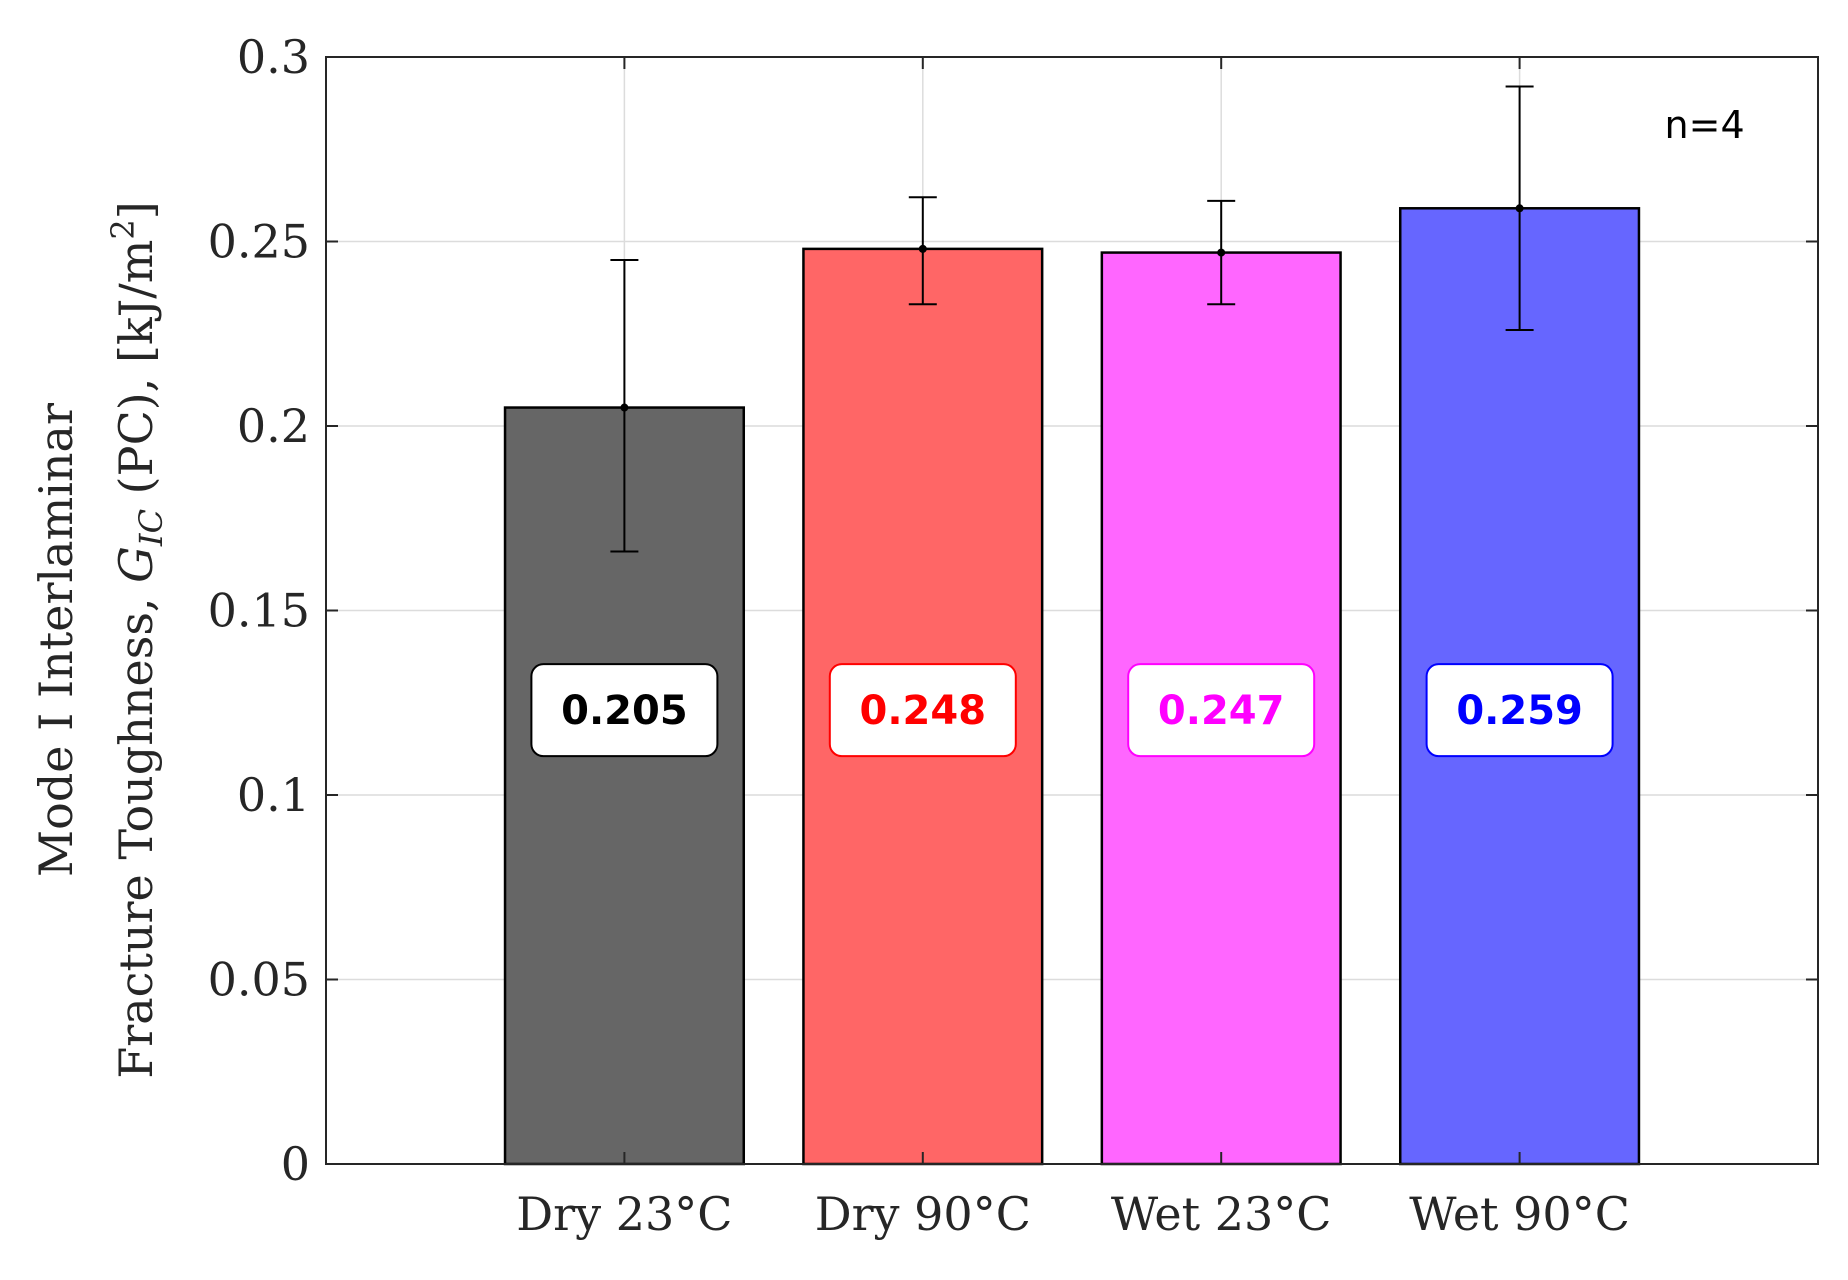  What do you see at coordinates (923, 1214) in the screenshot?
I see `x-tick-label: Dry 90°C` at bounding box center [923, 1214].